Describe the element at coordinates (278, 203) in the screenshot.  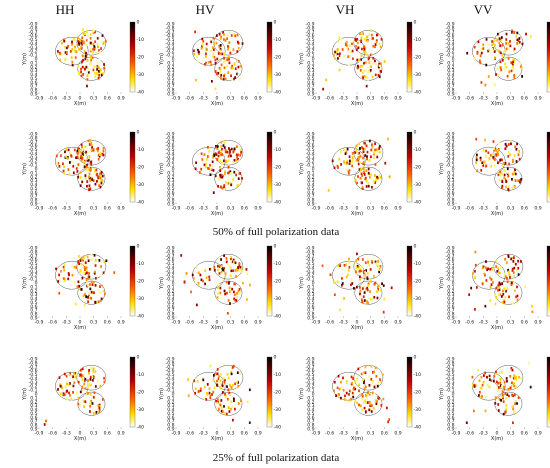
I see `colorbar-tick-label: -40` at that location.